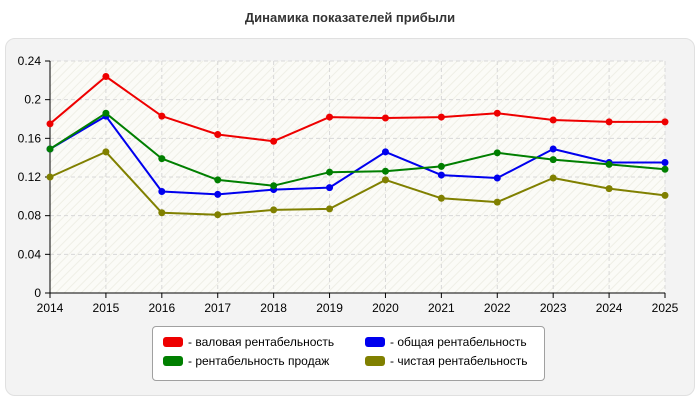 The image size is (700, 400). I want to click on x-tick-label: 2014, so click(50, 308).